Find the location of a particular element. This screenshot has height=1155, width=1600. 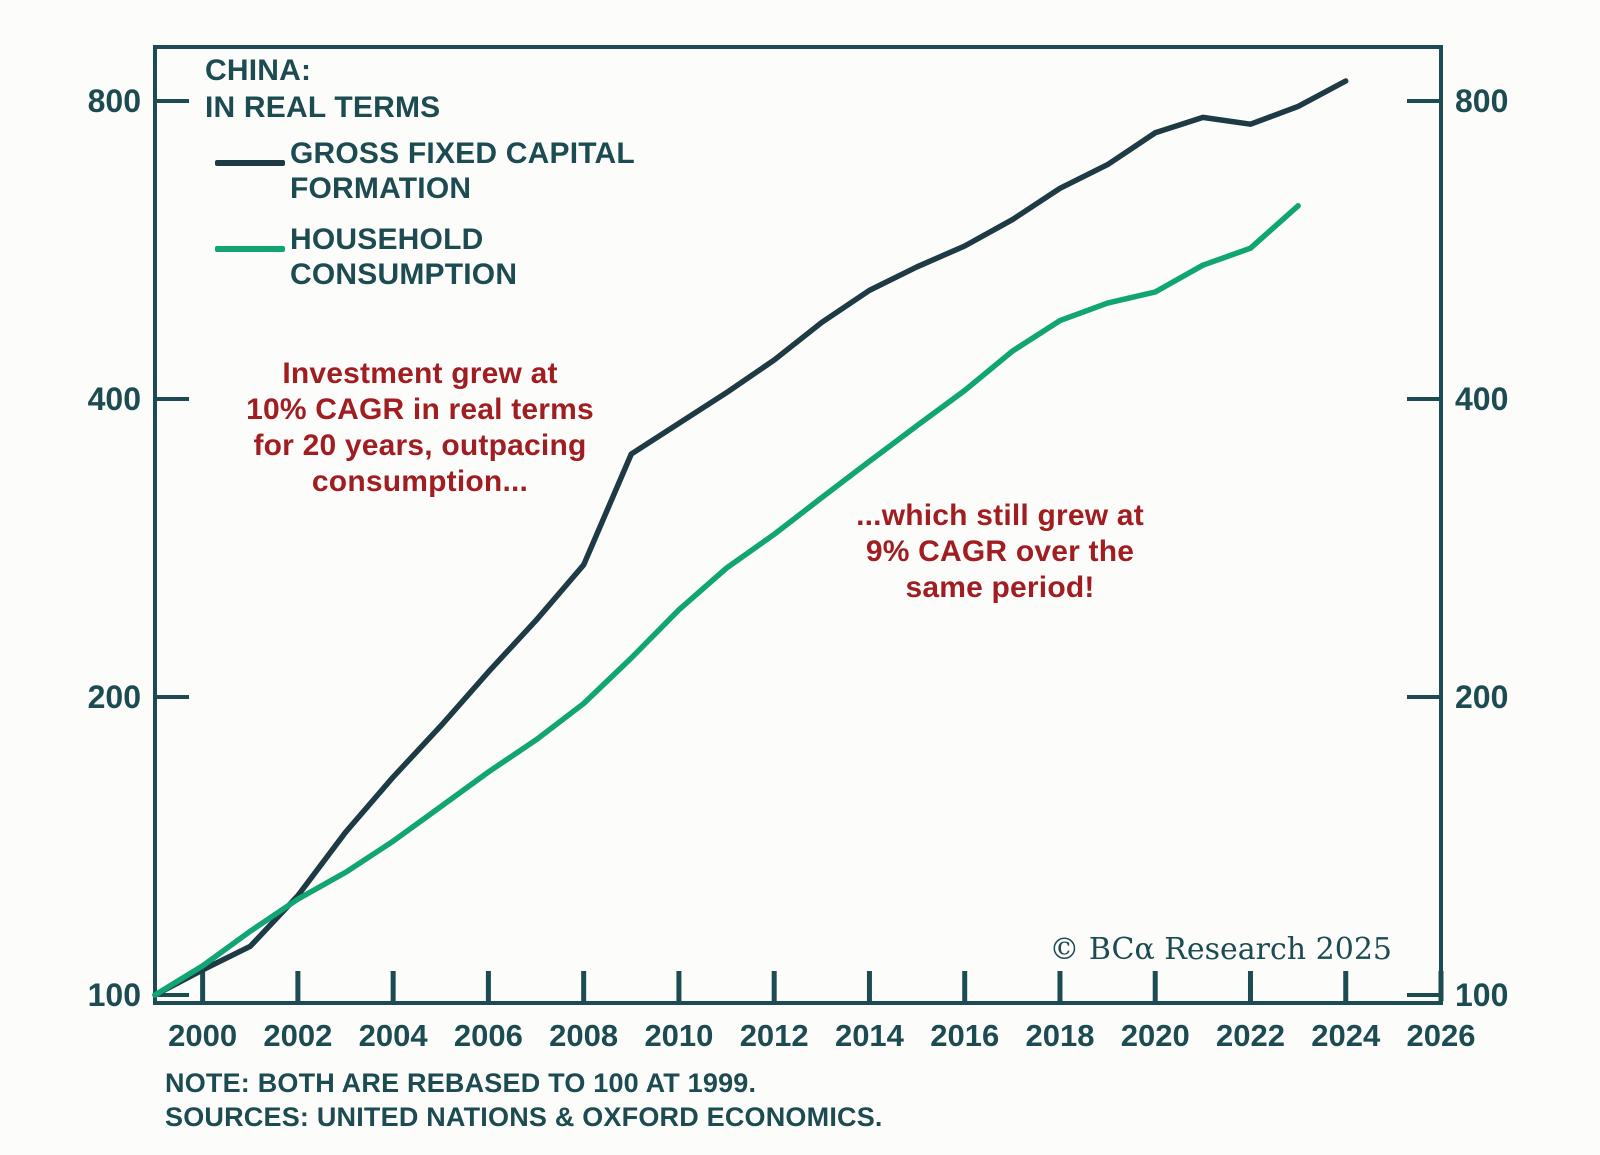

gfcf-line-swatch is located at coordinates (250, 163).